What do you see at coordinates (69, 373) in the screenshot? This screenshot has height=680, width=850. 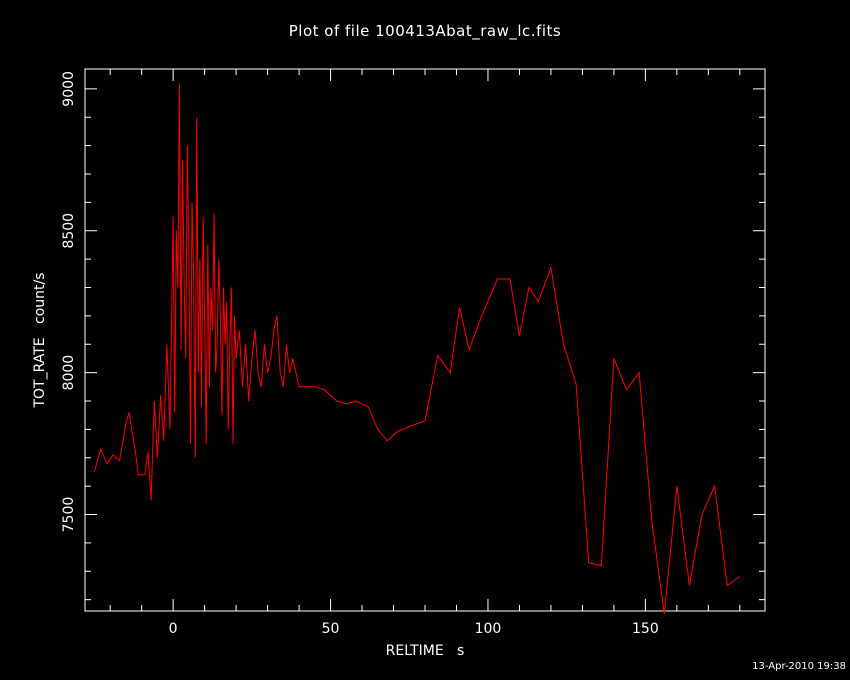 I see `y-tick-label: 8000` at bounding box center [69, 373].